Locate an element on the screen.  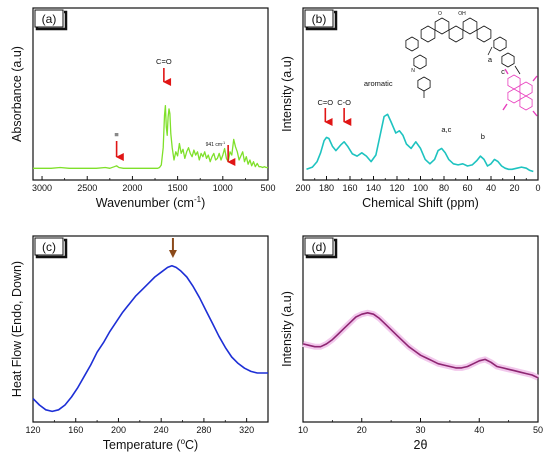
annotation-triple-bond: ≡ is located at coordinates (116, 134).